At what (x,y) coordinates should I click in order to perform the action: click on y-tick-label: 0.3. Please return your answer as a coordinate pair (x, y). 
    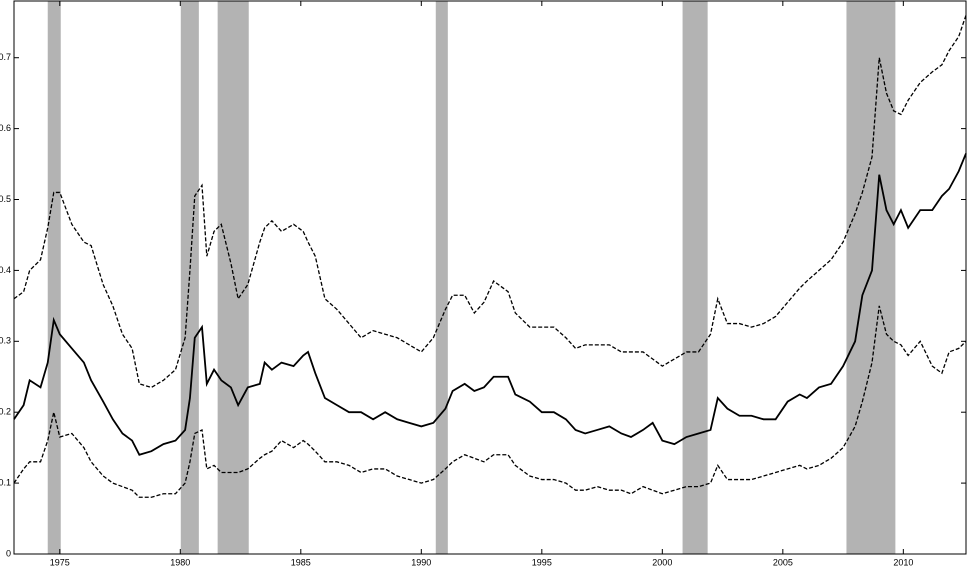
    Looking at the image, I should click on (5, 341).